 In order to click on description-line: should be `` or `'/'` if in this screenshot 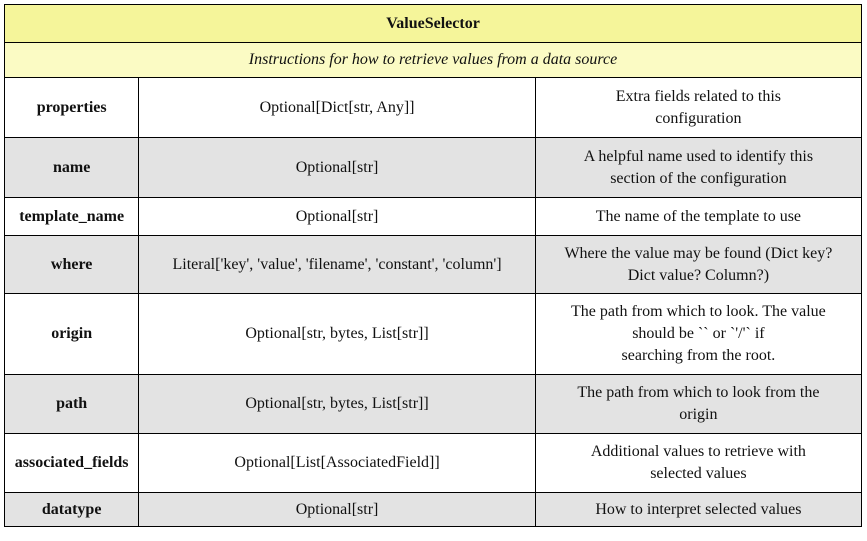, I will do `click(698, 333)`.